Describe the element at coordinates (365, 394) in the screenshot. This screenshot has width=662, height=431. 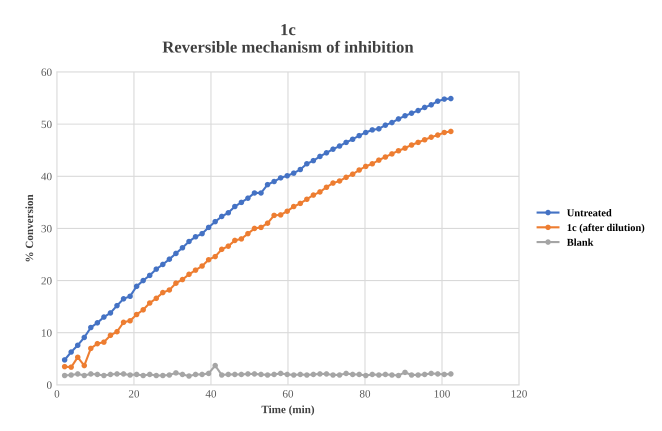
I see `x-tick-label: 80` at that location.